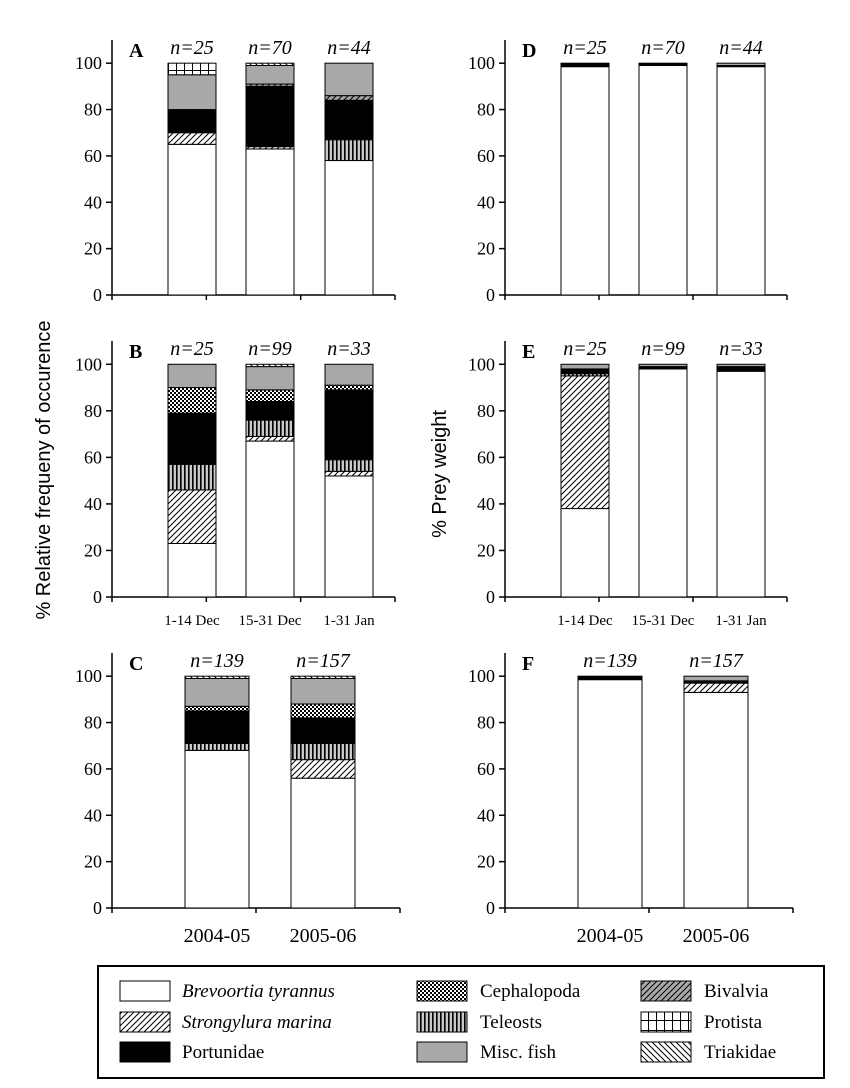 This screenshot has width=850, height=1088. I want to click on ylabel-left: % Relative frequeny of occurence, so click(44, 469).